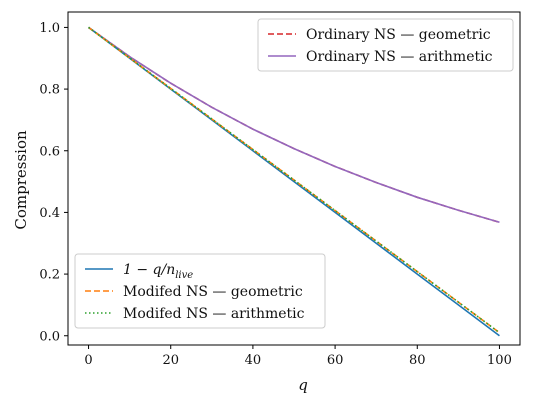 Image resolution: width=539 pixels, height=406 pixels. What do you see at coordinates (335, 360) in the screenshot?
I see `x-tick-label: 60` at bounding box center [335, 360].